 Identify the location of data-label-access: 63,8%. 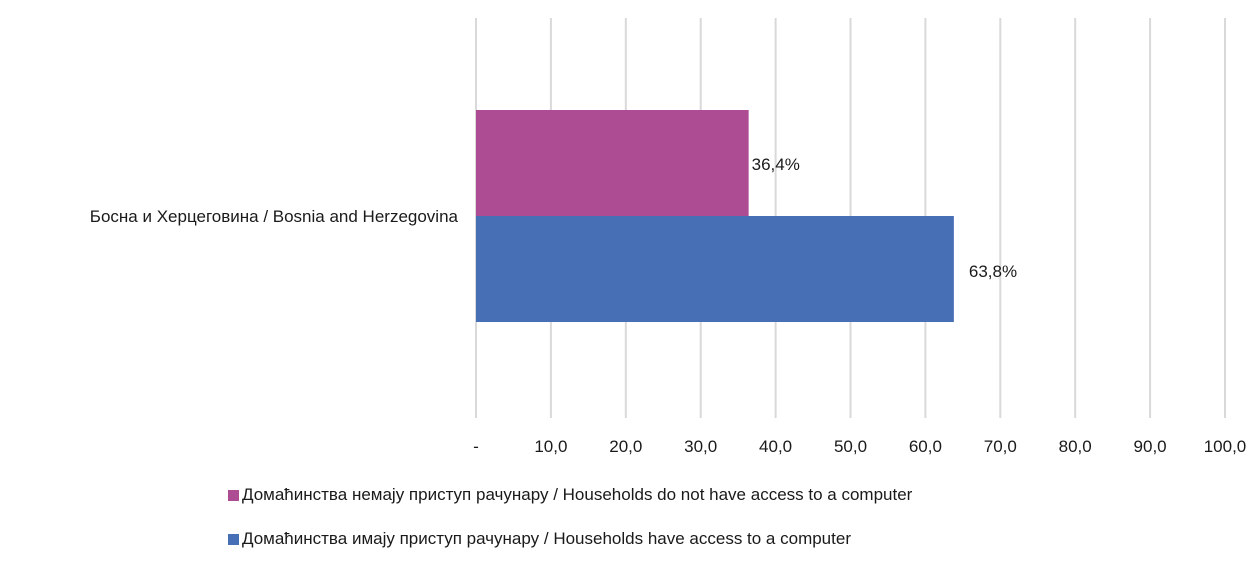
(993, 271).